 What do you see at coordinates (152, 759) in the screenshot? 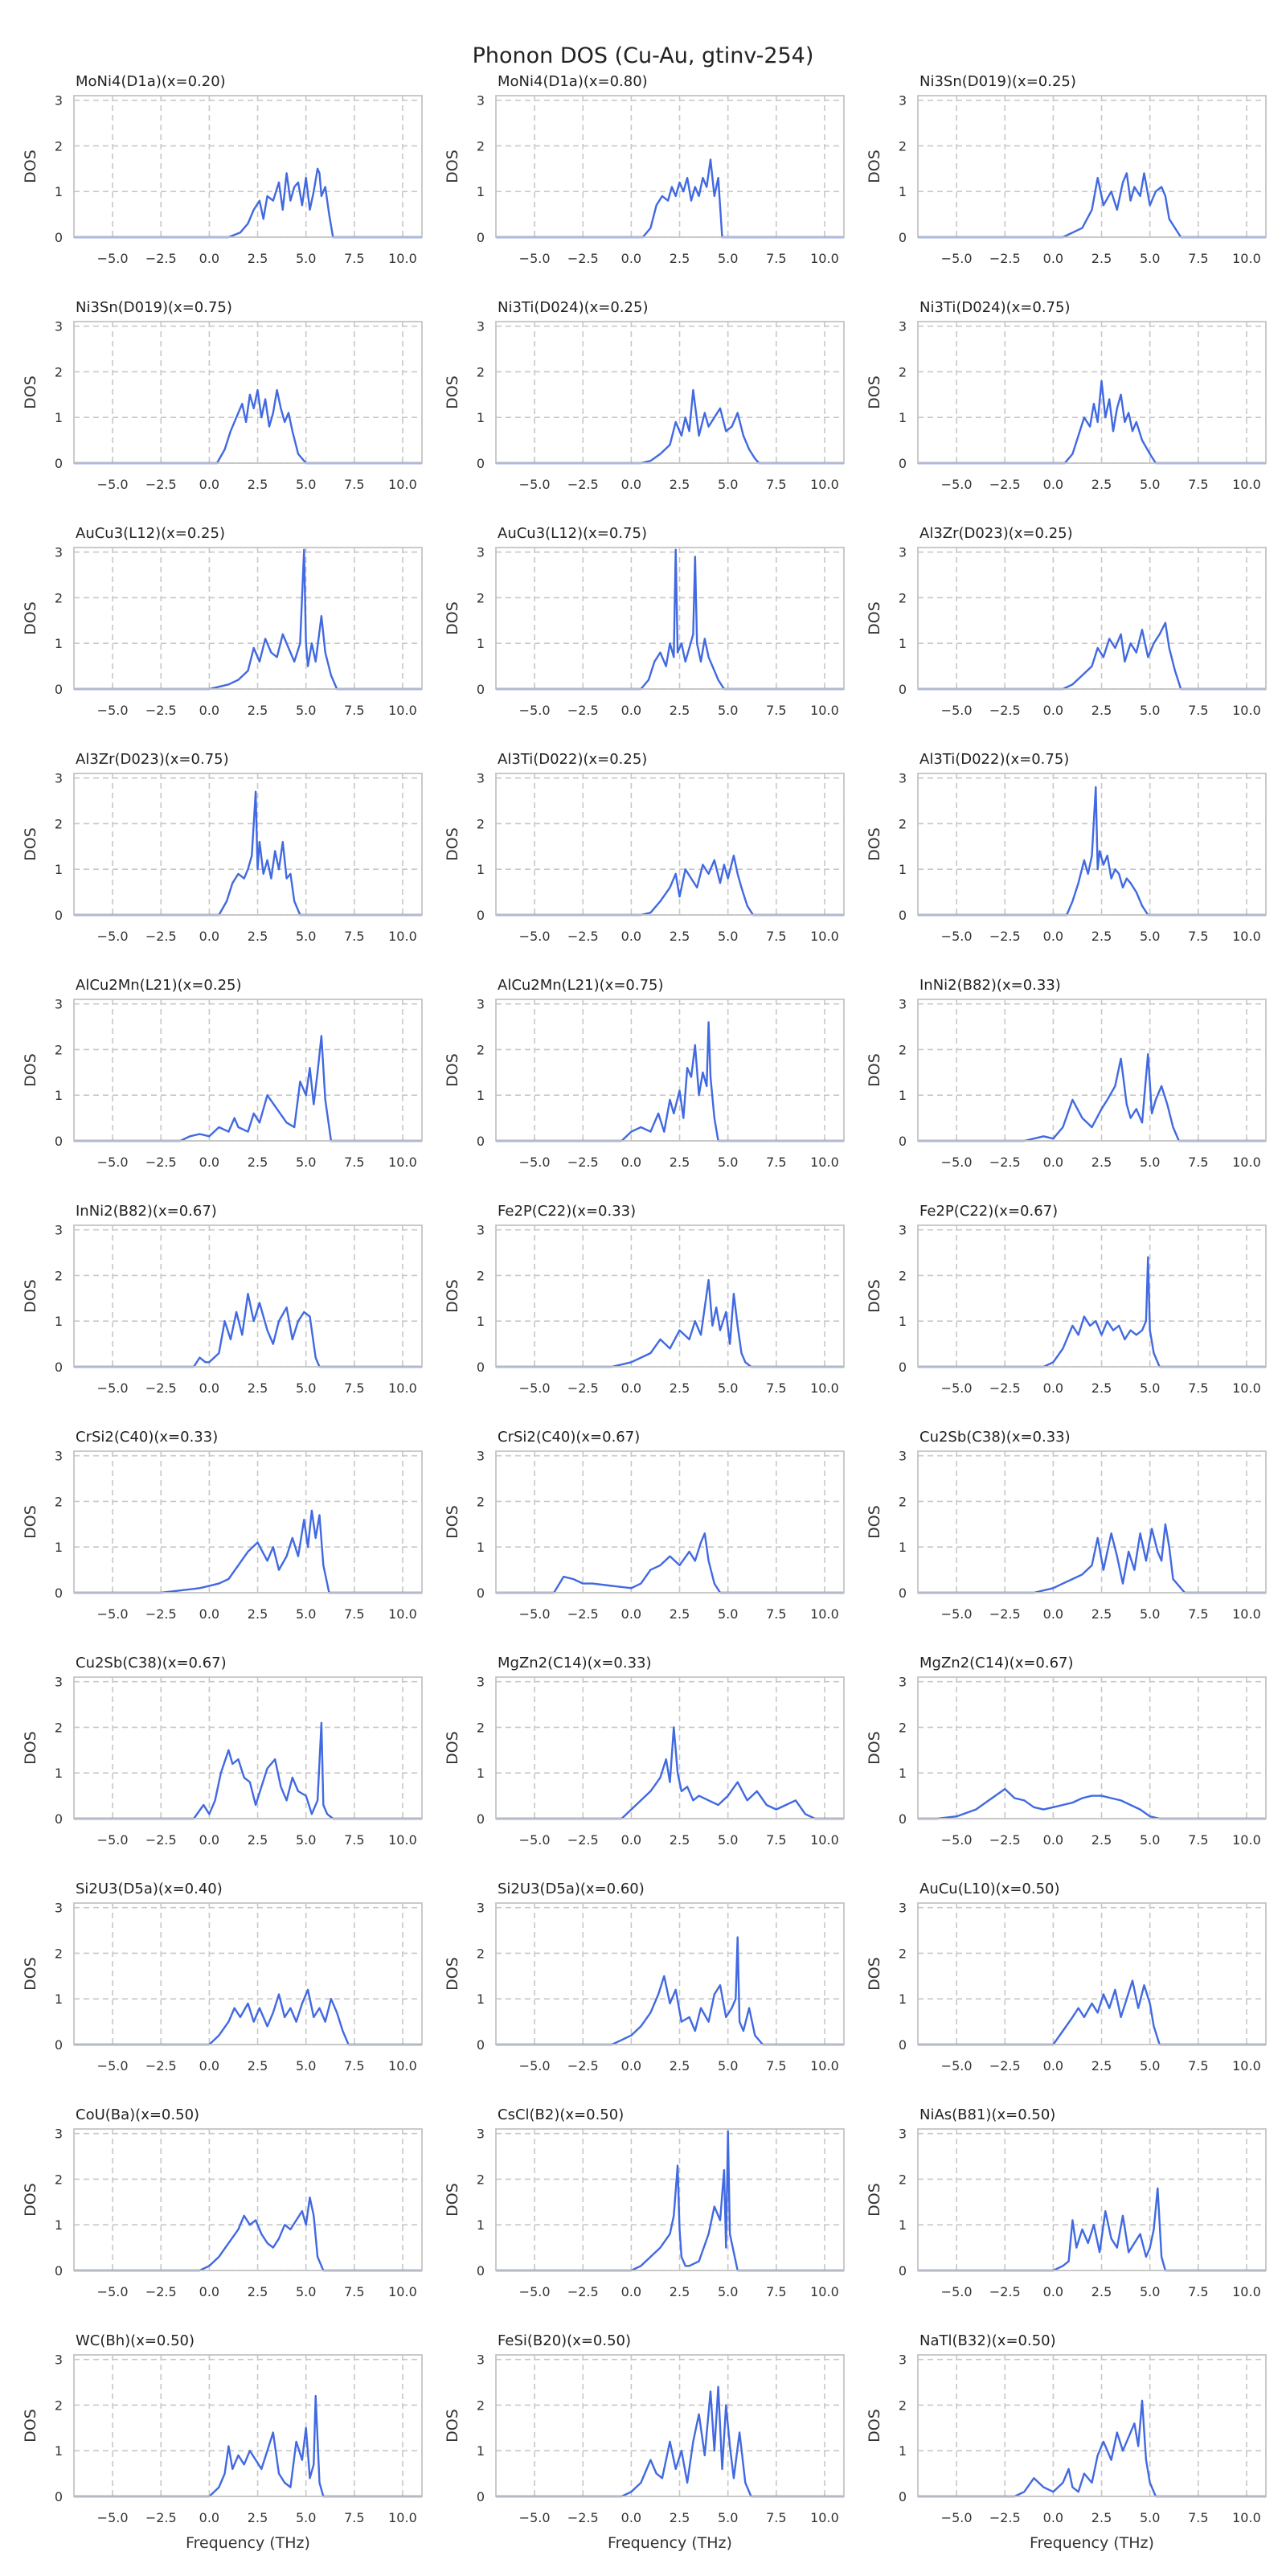
I see `subplot-title: Al3Zr(D023)(x=0.75)` at bounding box center [152, 759].